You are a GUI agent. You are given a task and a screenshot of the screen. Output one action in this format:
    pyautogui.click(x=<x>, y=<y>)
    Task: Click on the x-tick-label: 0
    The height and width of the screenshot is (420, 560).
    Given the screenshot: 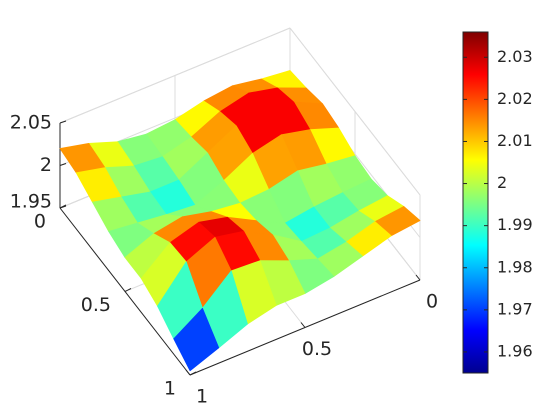 What is the action you would take?
    pyautogui.click(x=40, y=222)
    